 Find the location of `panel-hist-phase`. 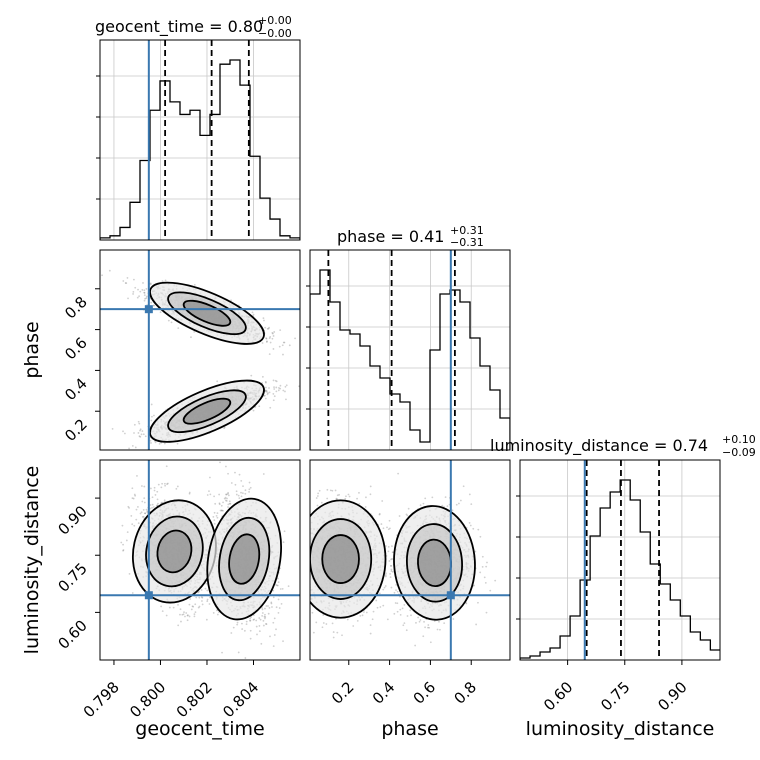

panel-hist-phase is located at coordinates (408, 350).